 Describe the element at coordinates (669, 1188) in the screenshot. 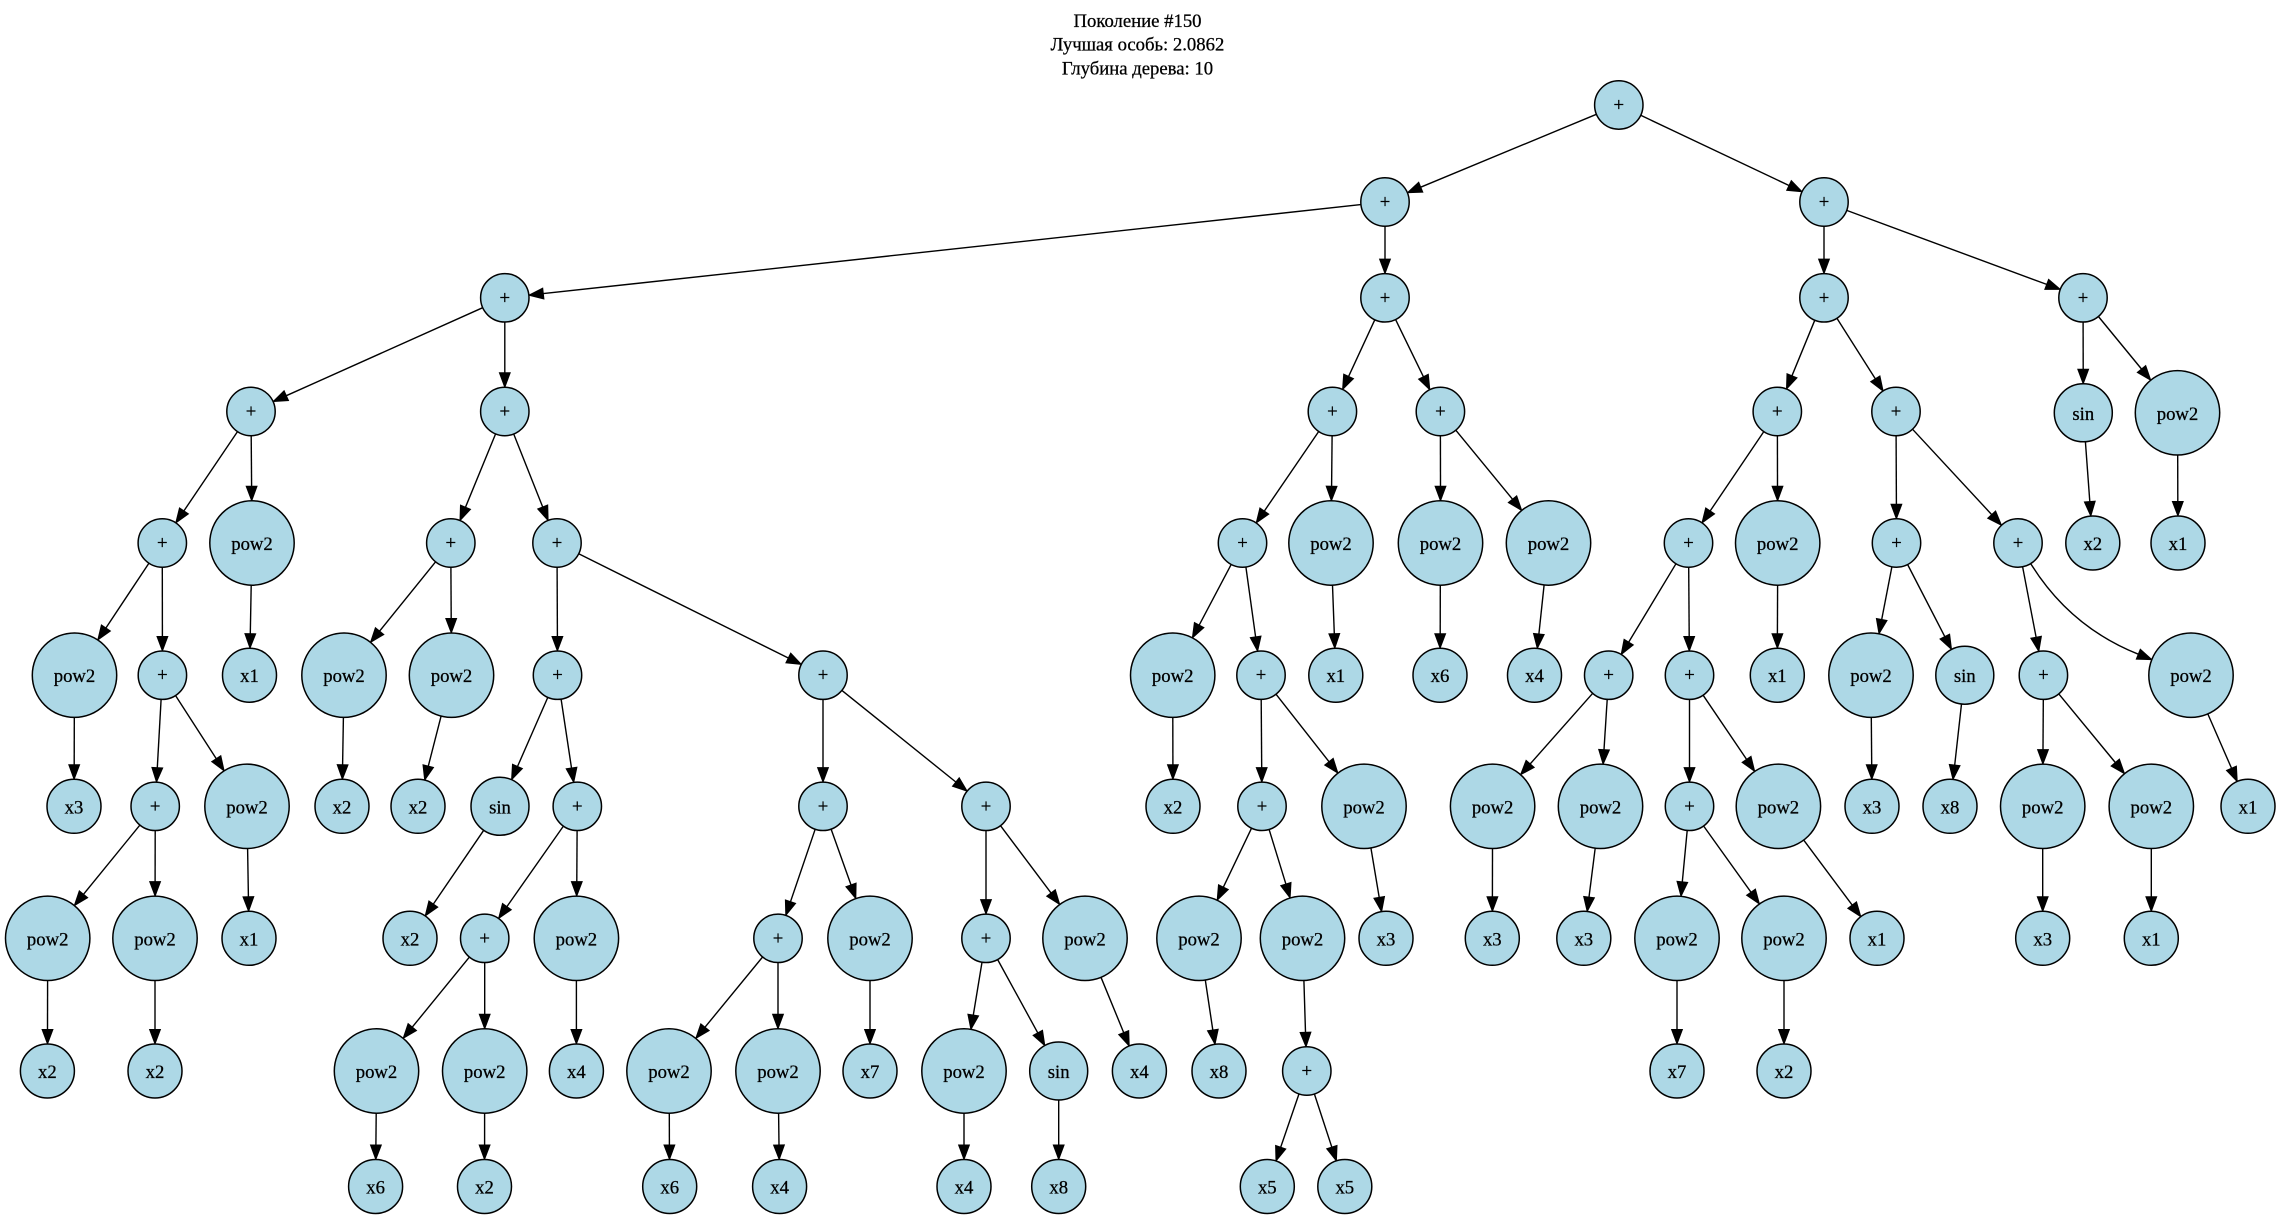

I see `svg-text: x6` at that location.